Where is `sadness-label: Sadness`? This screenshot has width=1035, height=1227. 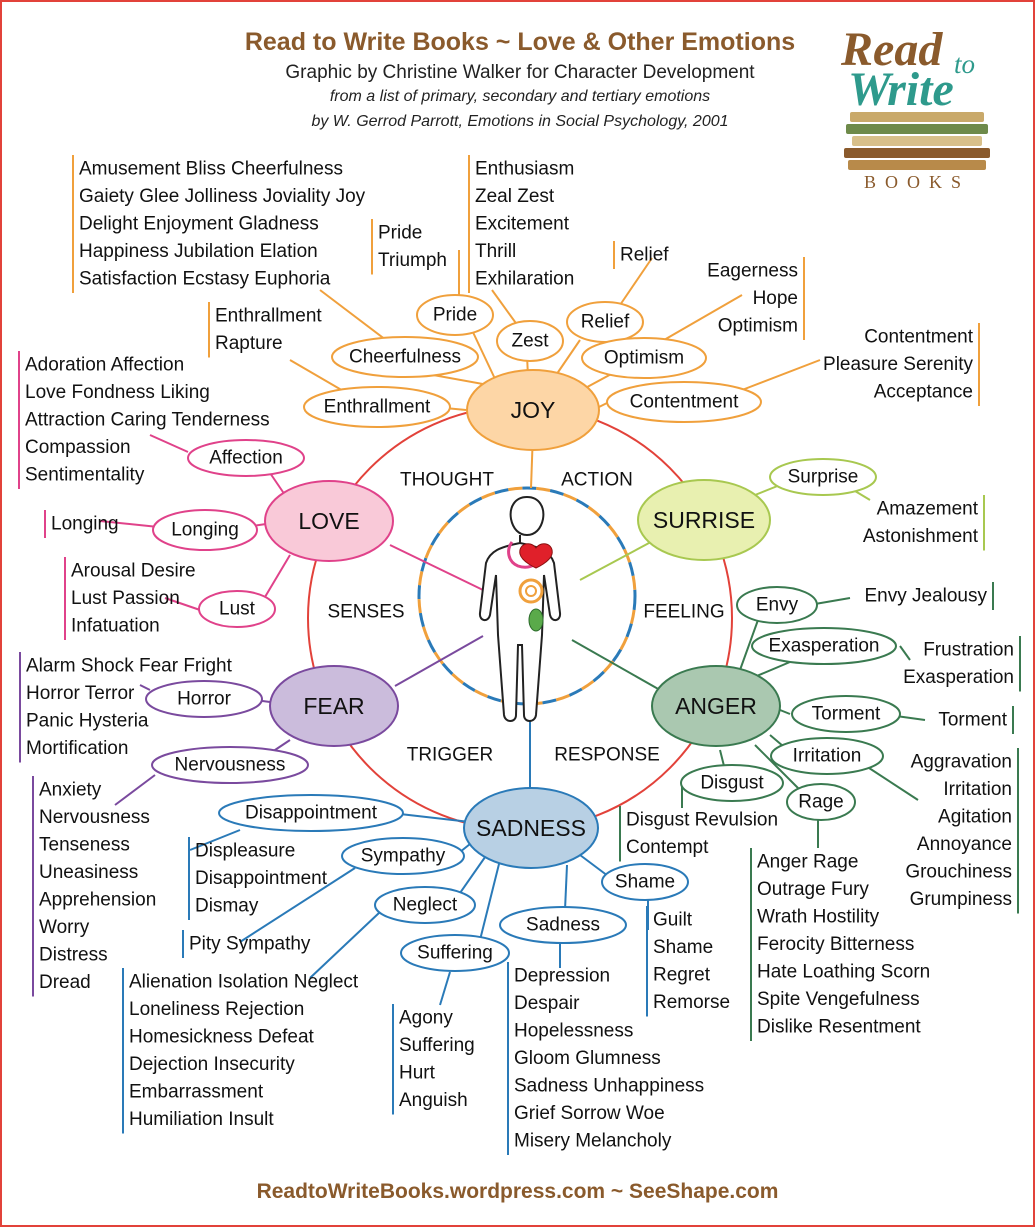
sadness-label: Sadness is located at coordinates (563, 925).